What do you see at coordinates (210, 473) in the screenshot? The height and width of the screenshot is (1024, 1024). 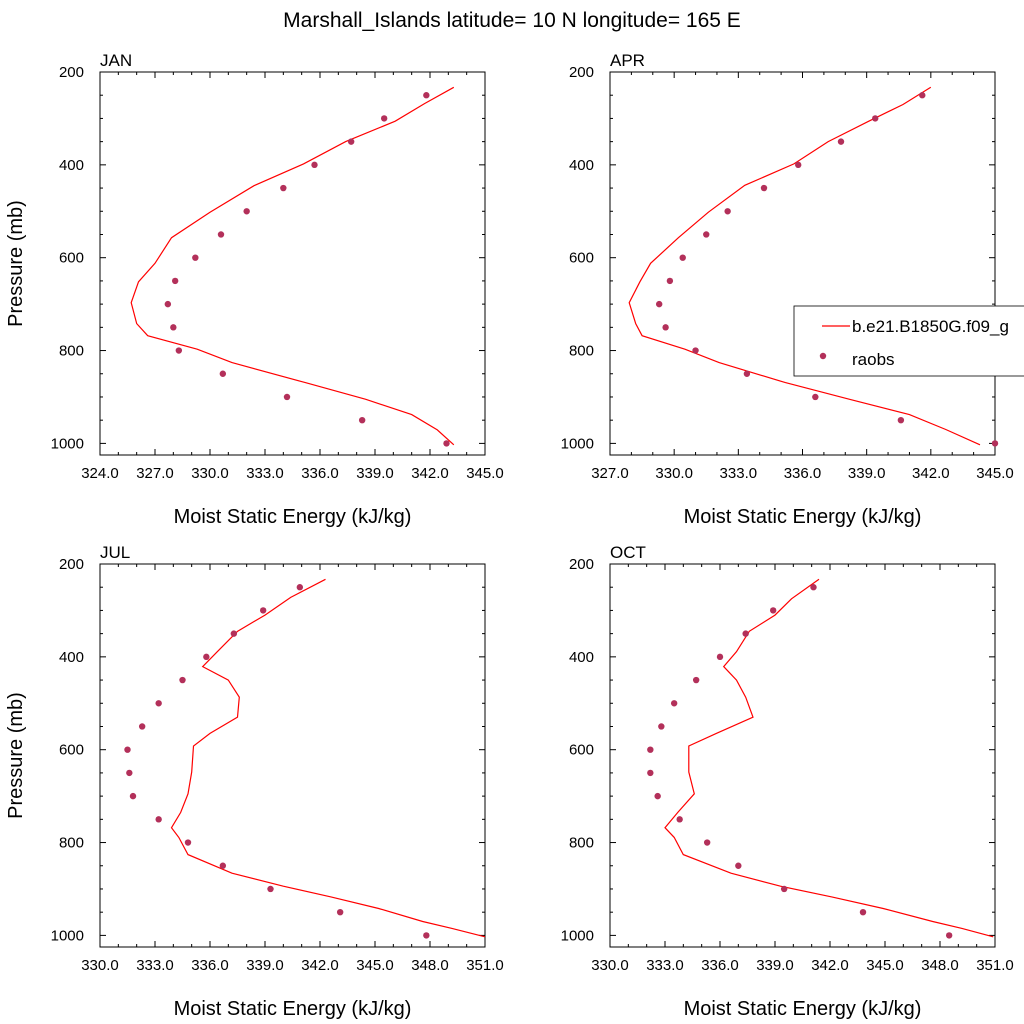 I see `x-tick-label-jan: 330.0` at bounding box center [210, 473].